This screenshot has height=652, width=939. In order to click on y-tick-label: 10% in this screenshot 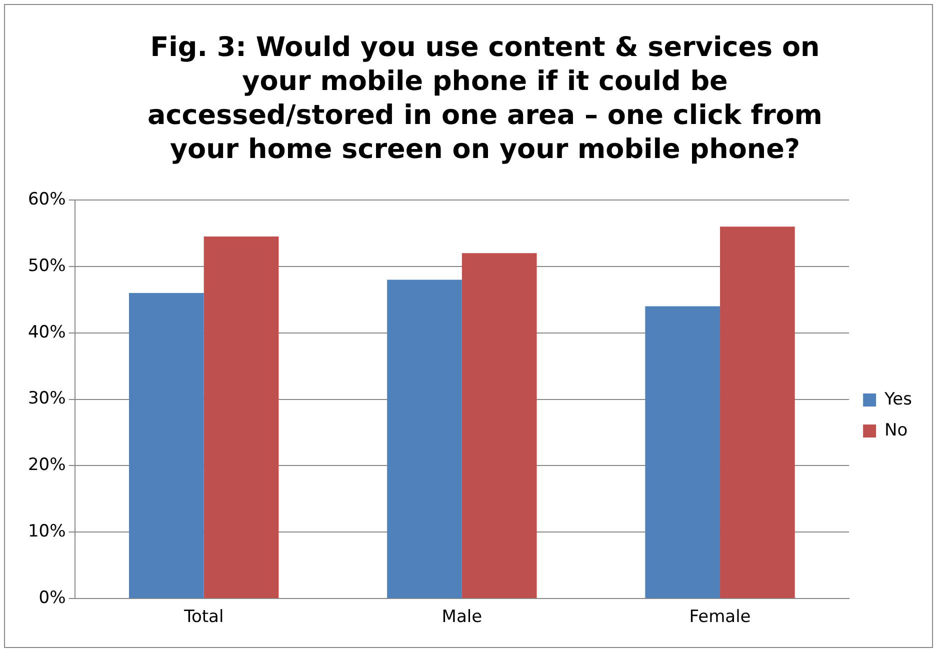, I will do `click(47, 532)`.